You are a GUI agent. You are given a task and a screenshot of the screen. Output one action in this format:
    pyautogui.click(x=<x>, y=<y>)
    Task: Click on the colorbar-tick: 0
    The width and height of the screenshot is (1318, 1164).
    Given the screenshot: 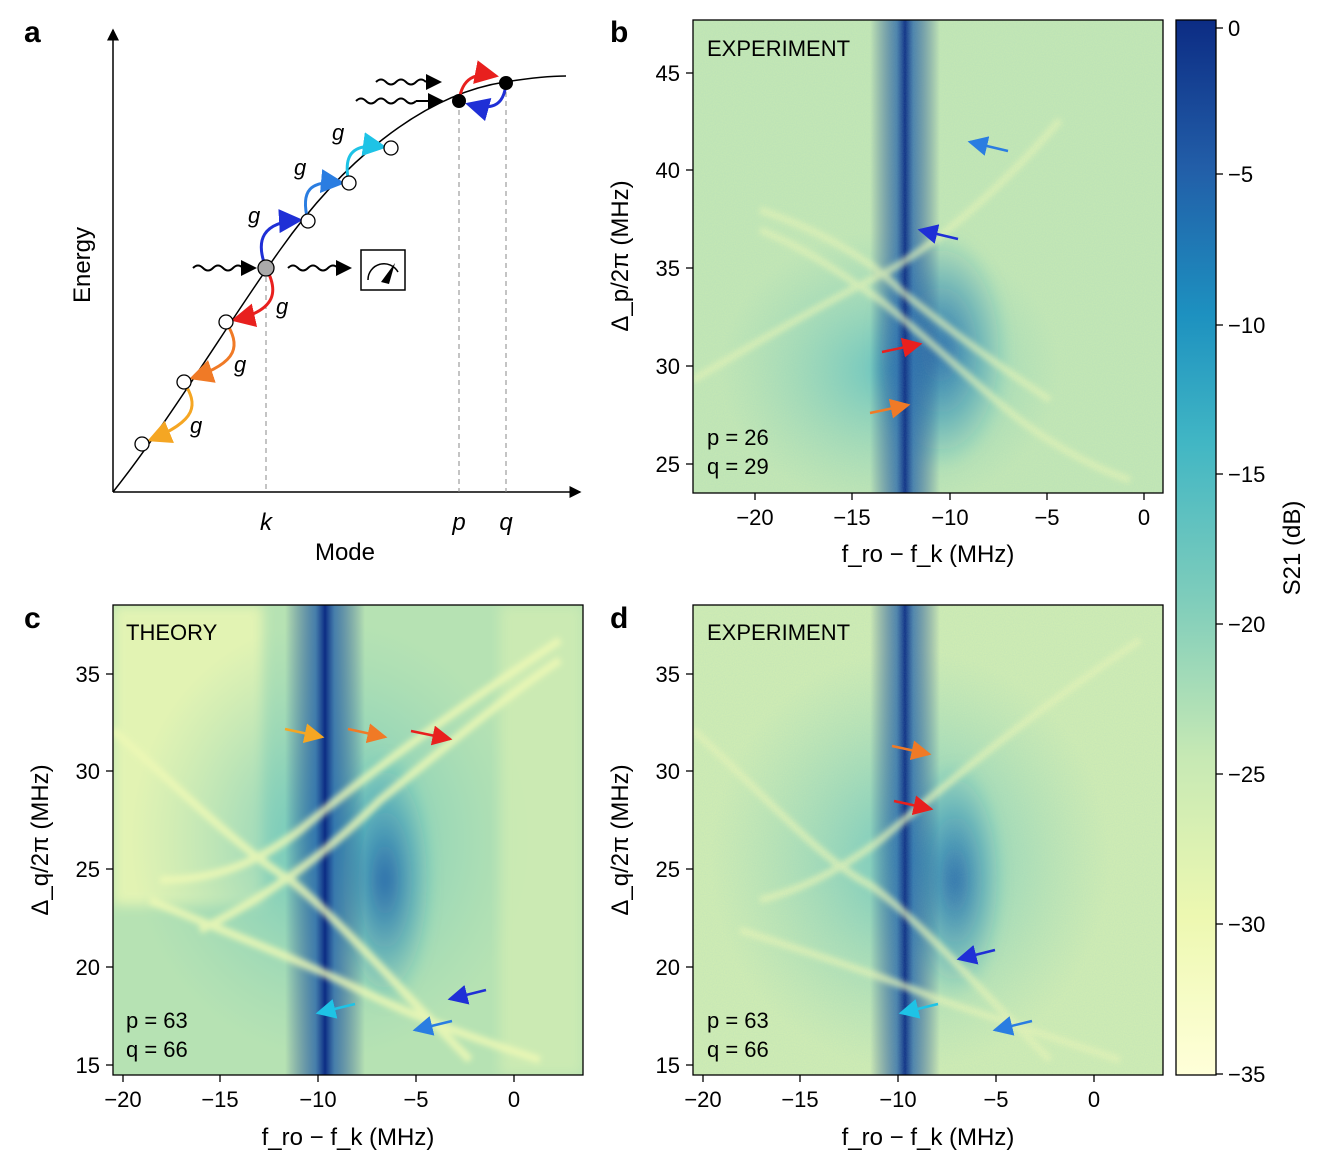 What is the action you would take?
    pyautogui.click(x=1234, y=28)
    